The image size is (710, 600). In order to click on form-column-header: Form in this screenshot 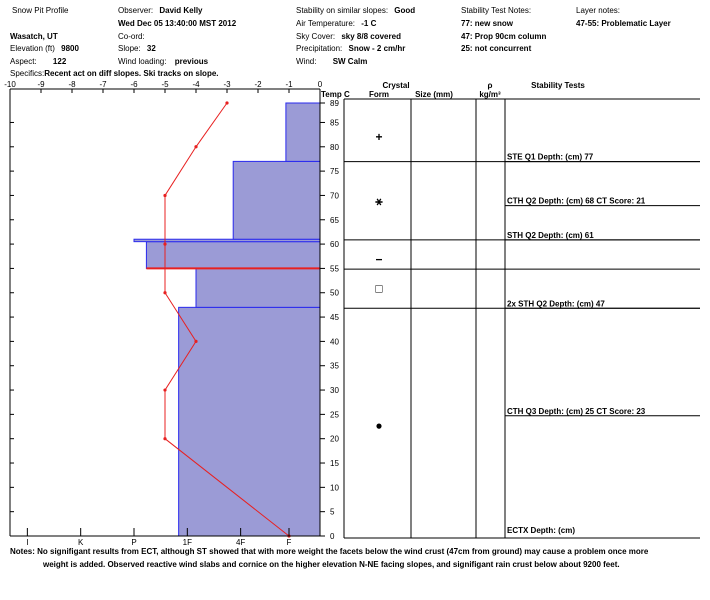, I will do `click(379, 94)`.